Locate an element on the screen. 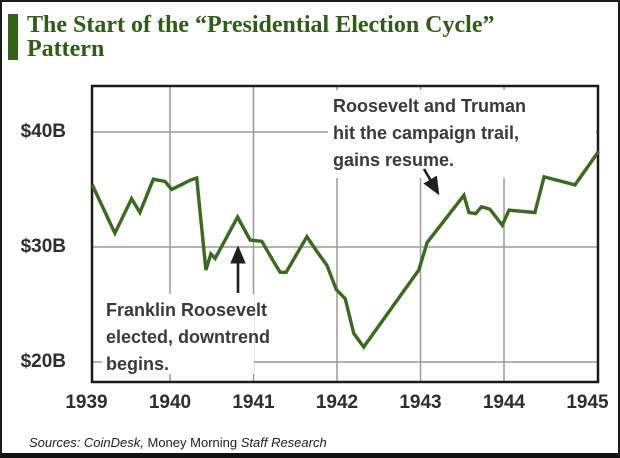 Image resolution: width=620 pixels, height=458 pixels. sources-prefix: Sources: CoinDesk, is located at coordinates (86, 442).